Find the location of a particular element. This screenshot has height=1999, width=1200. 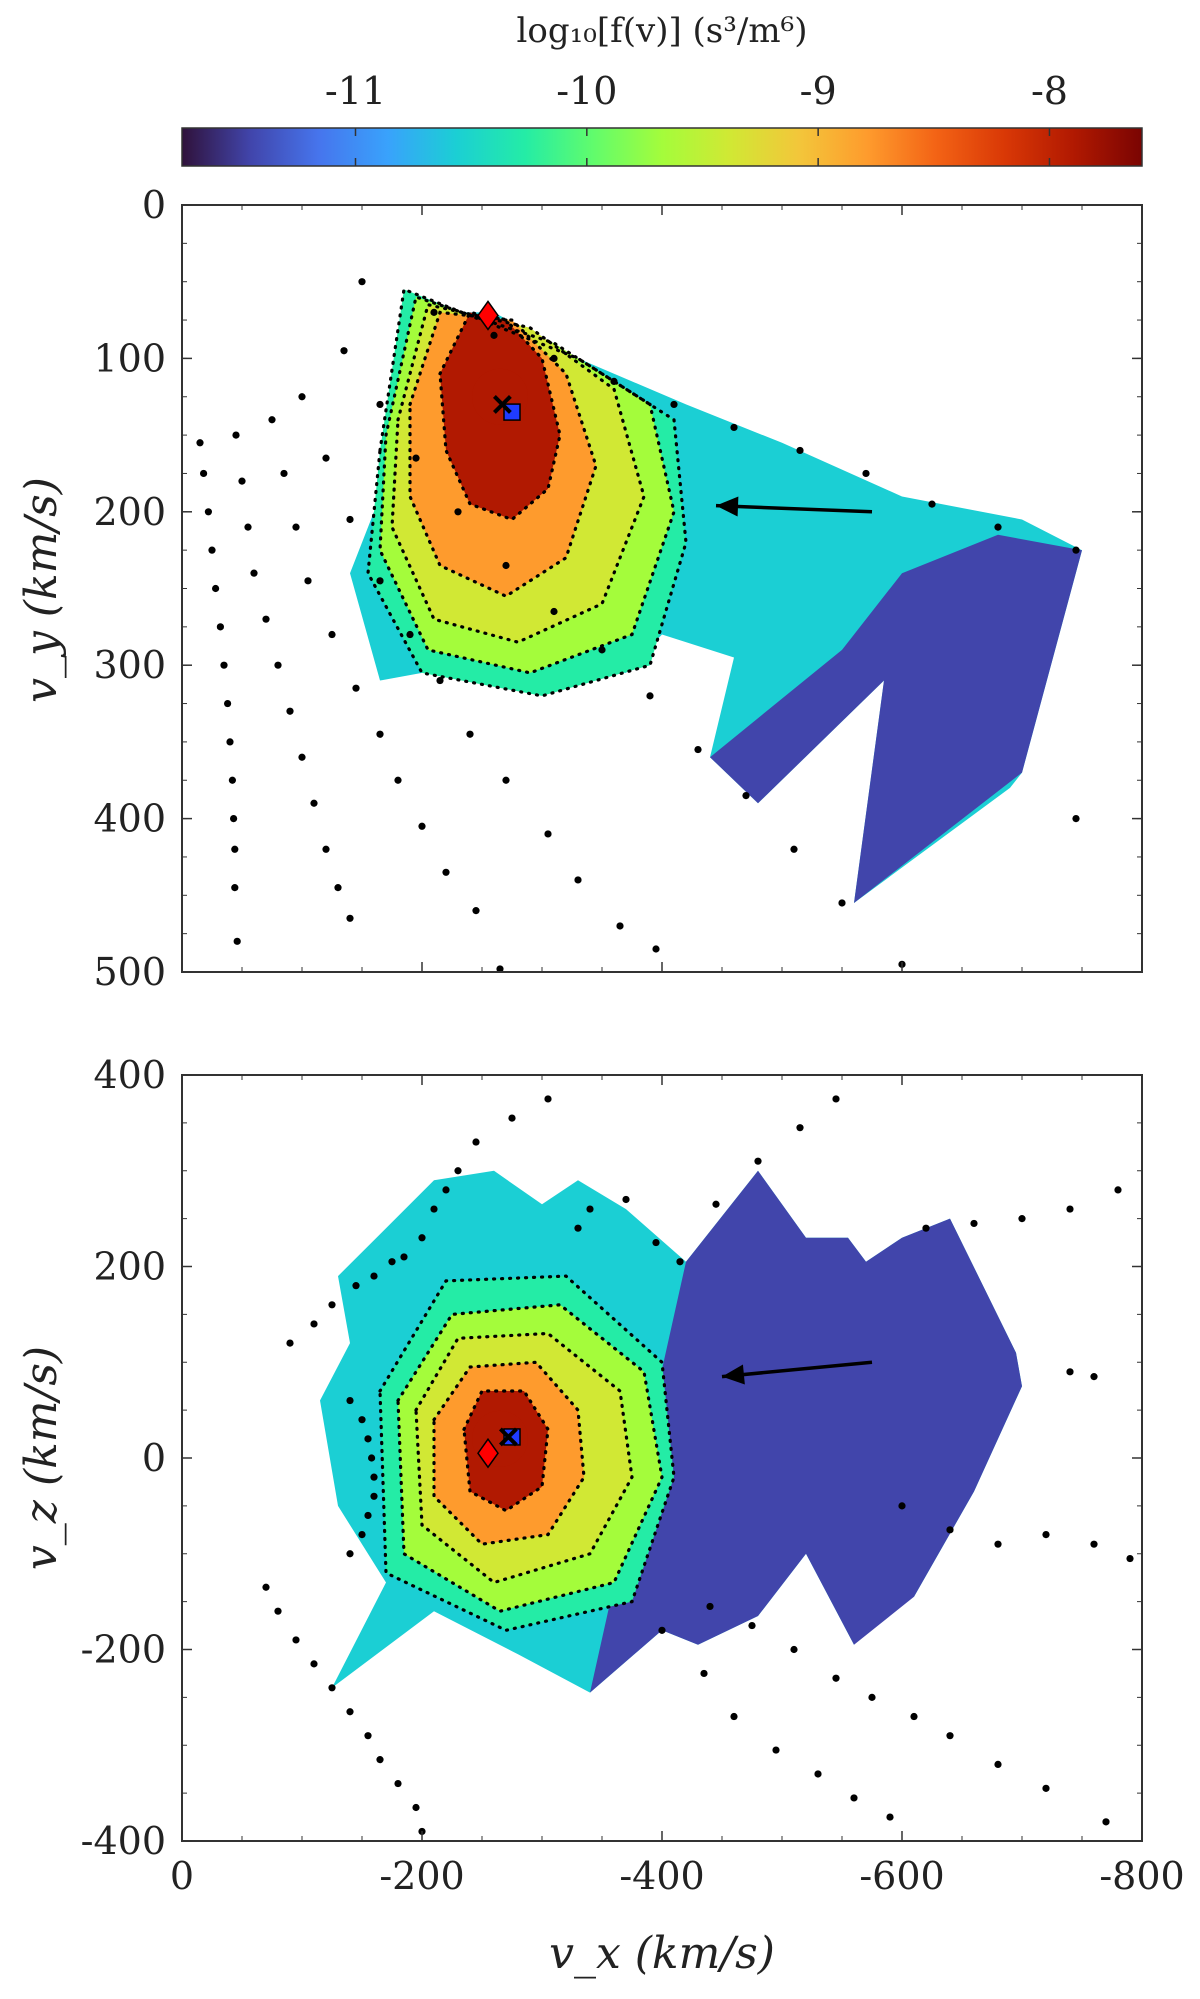

bottom-arrow-shaft is located at coordinates (797, 1369).